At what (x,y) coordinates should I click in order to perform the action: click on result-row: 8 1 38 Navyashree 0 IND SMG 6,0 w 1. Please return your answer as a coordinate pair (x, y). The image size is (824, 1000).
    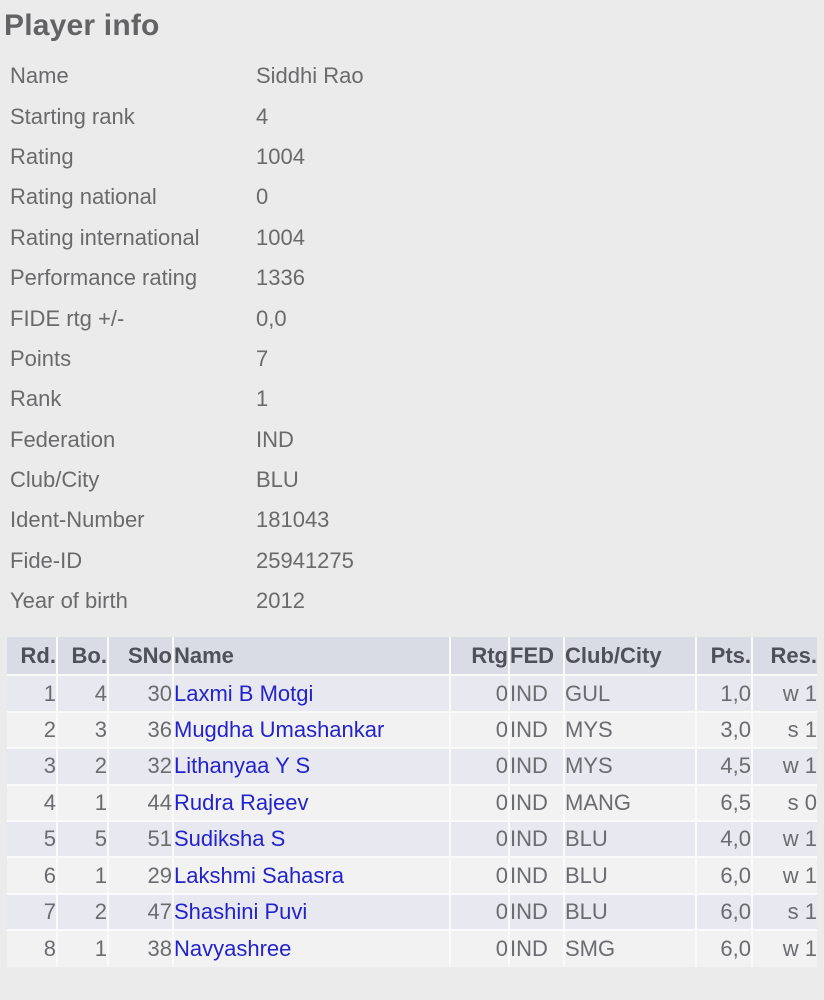
    Looking at the image, I should click on (412, 948).